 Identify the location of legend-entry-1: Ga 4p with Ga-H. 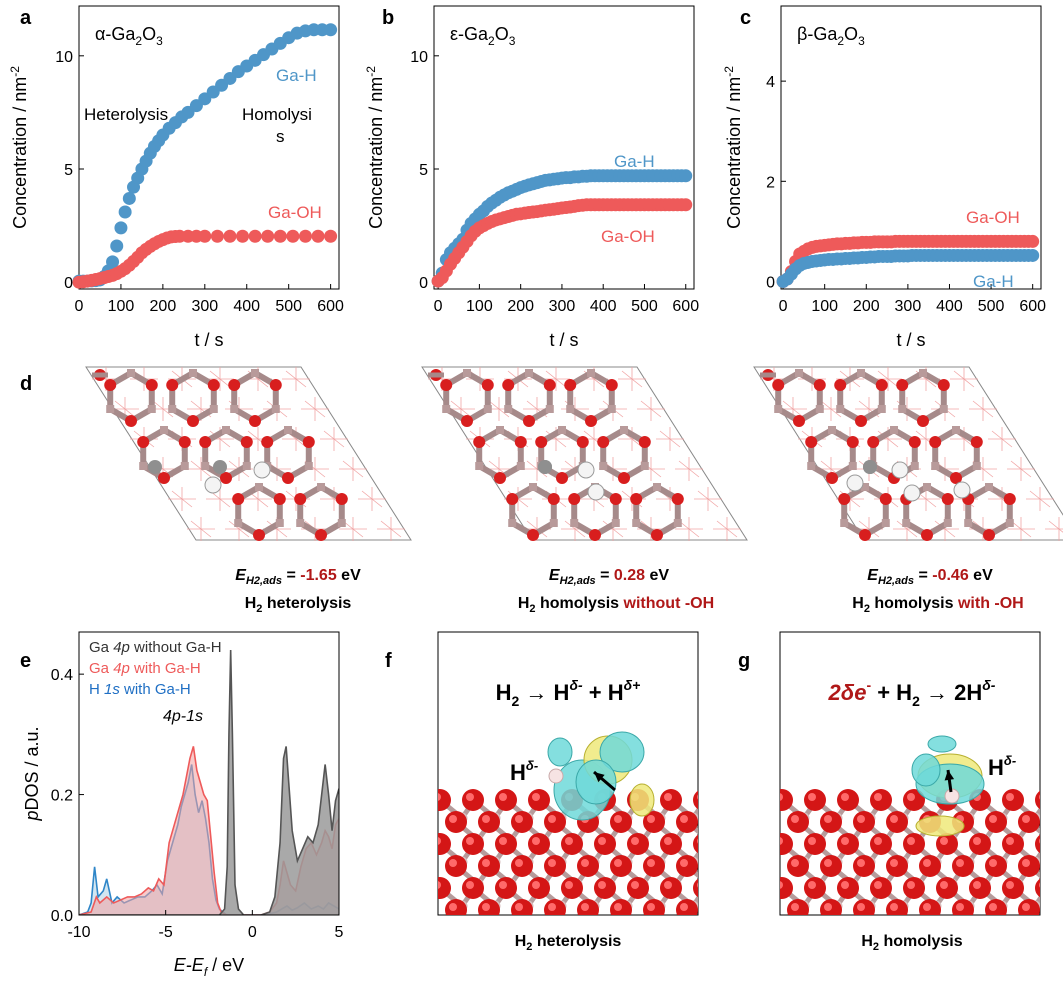
(145, 668).